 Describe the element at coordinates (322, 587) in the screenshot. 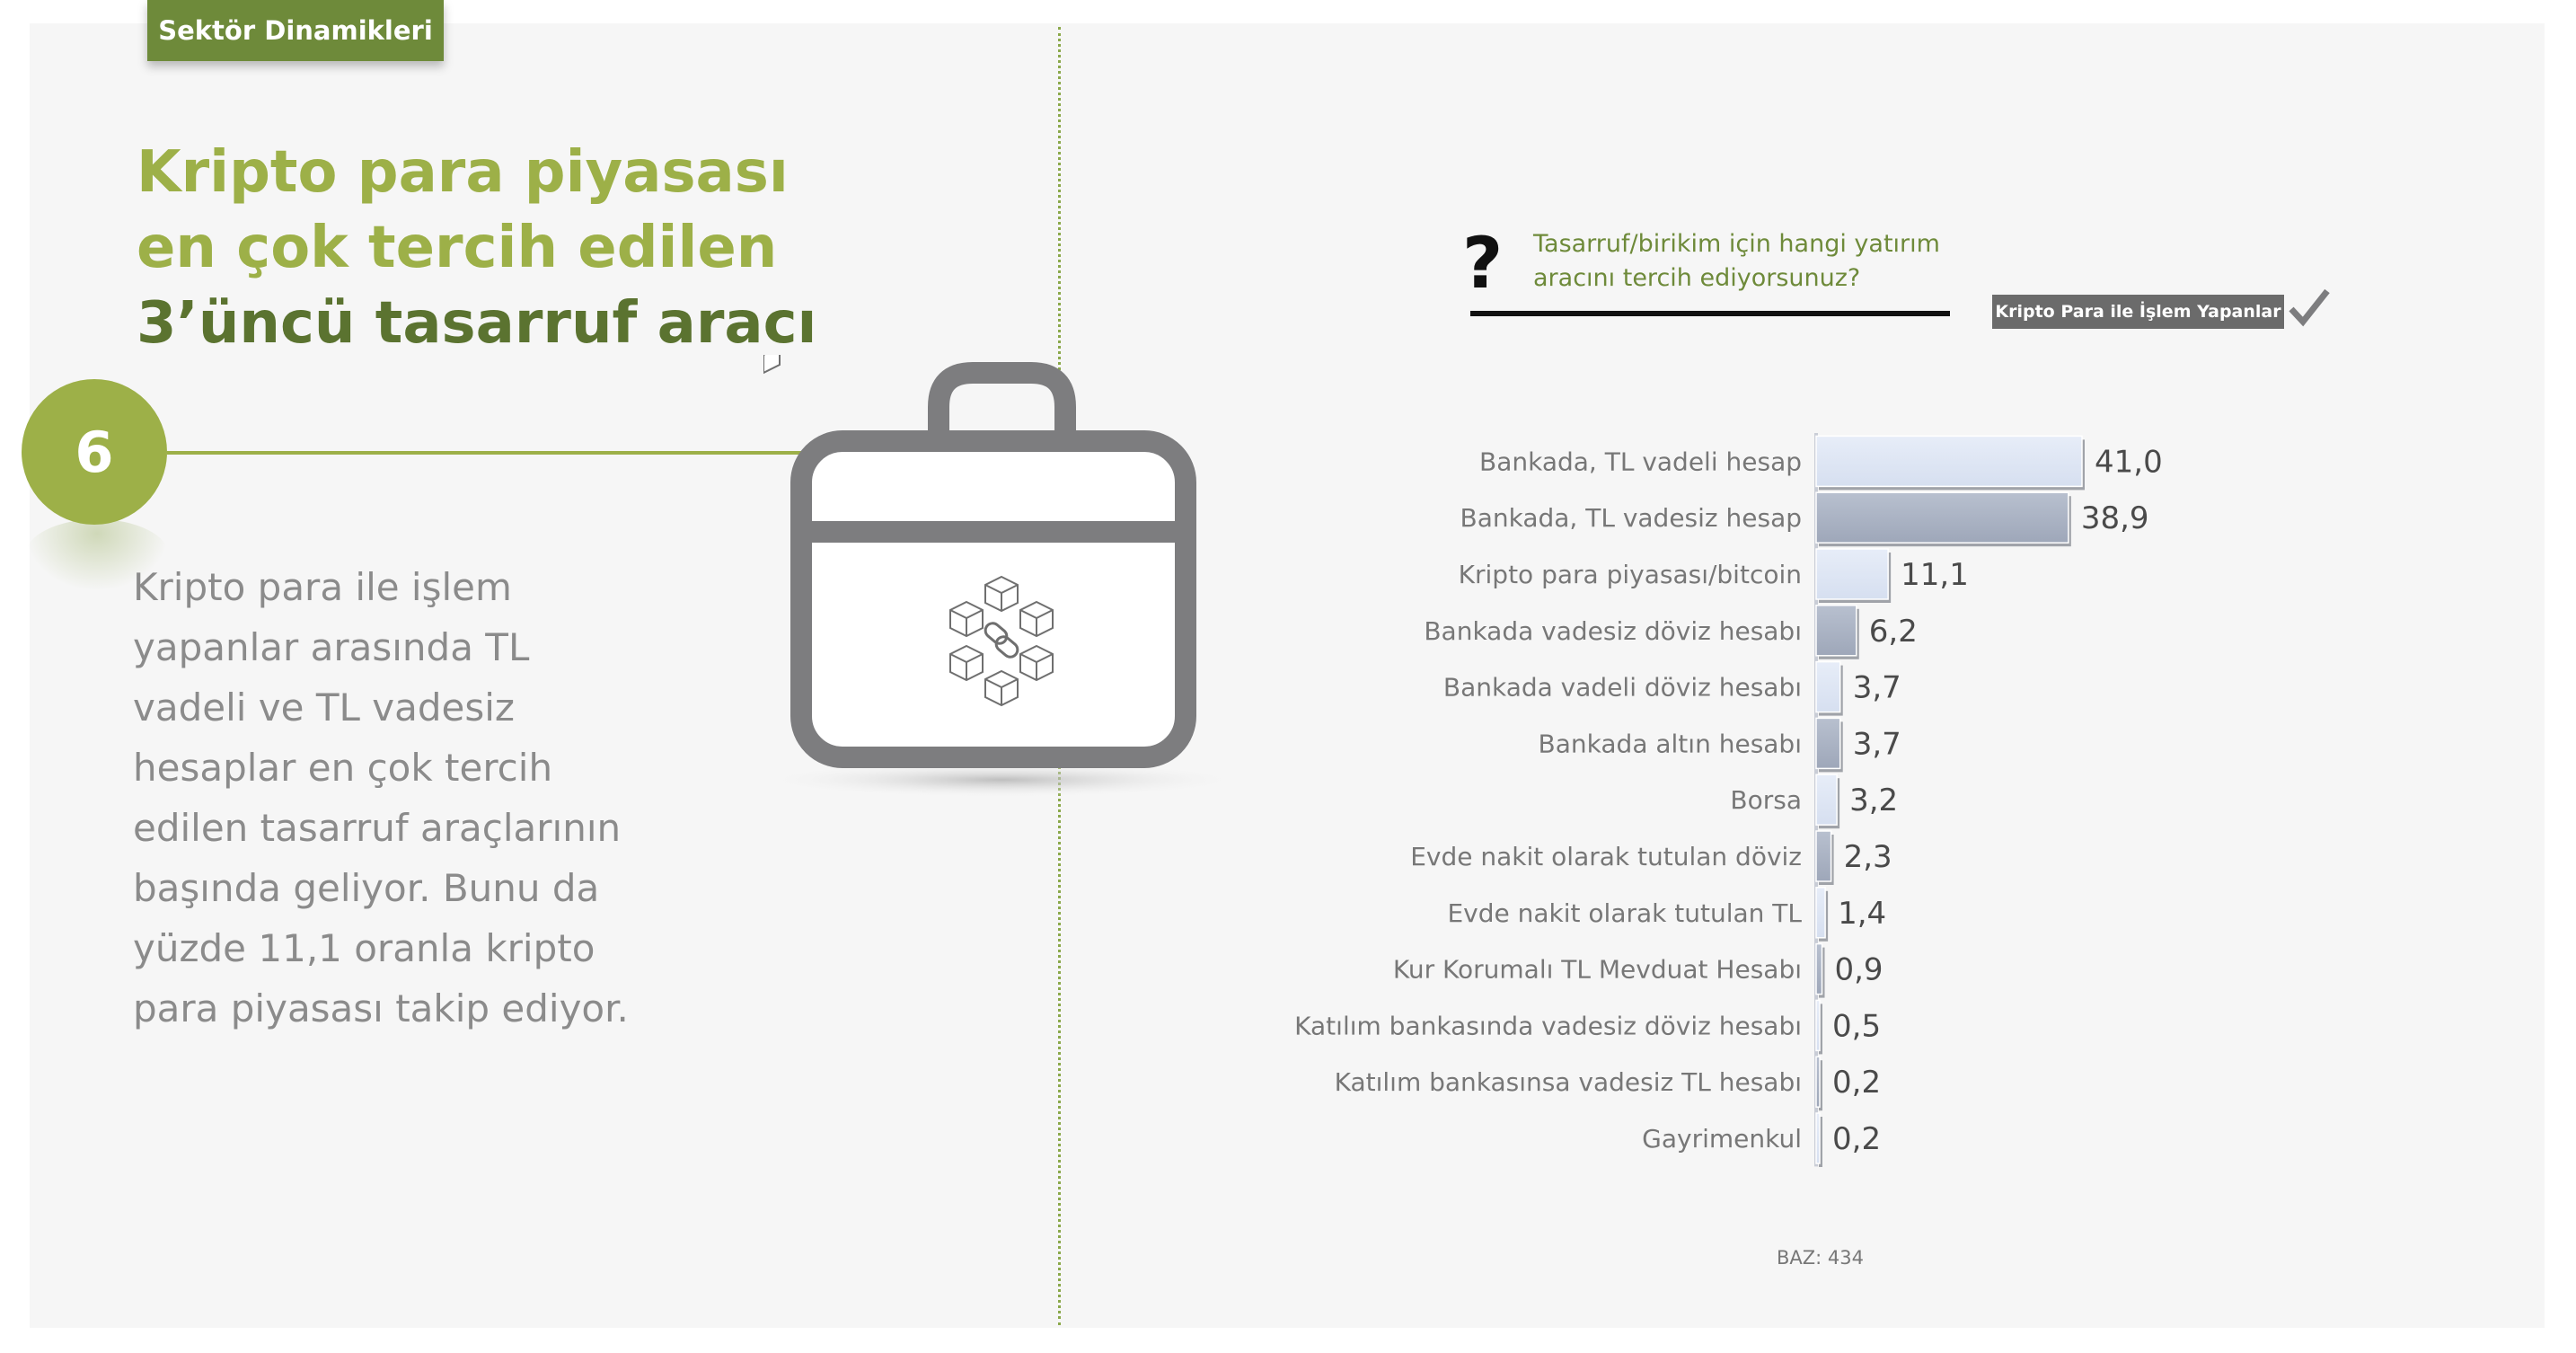

I see `paragraph-line: Kripto para ile işlem` at that location.